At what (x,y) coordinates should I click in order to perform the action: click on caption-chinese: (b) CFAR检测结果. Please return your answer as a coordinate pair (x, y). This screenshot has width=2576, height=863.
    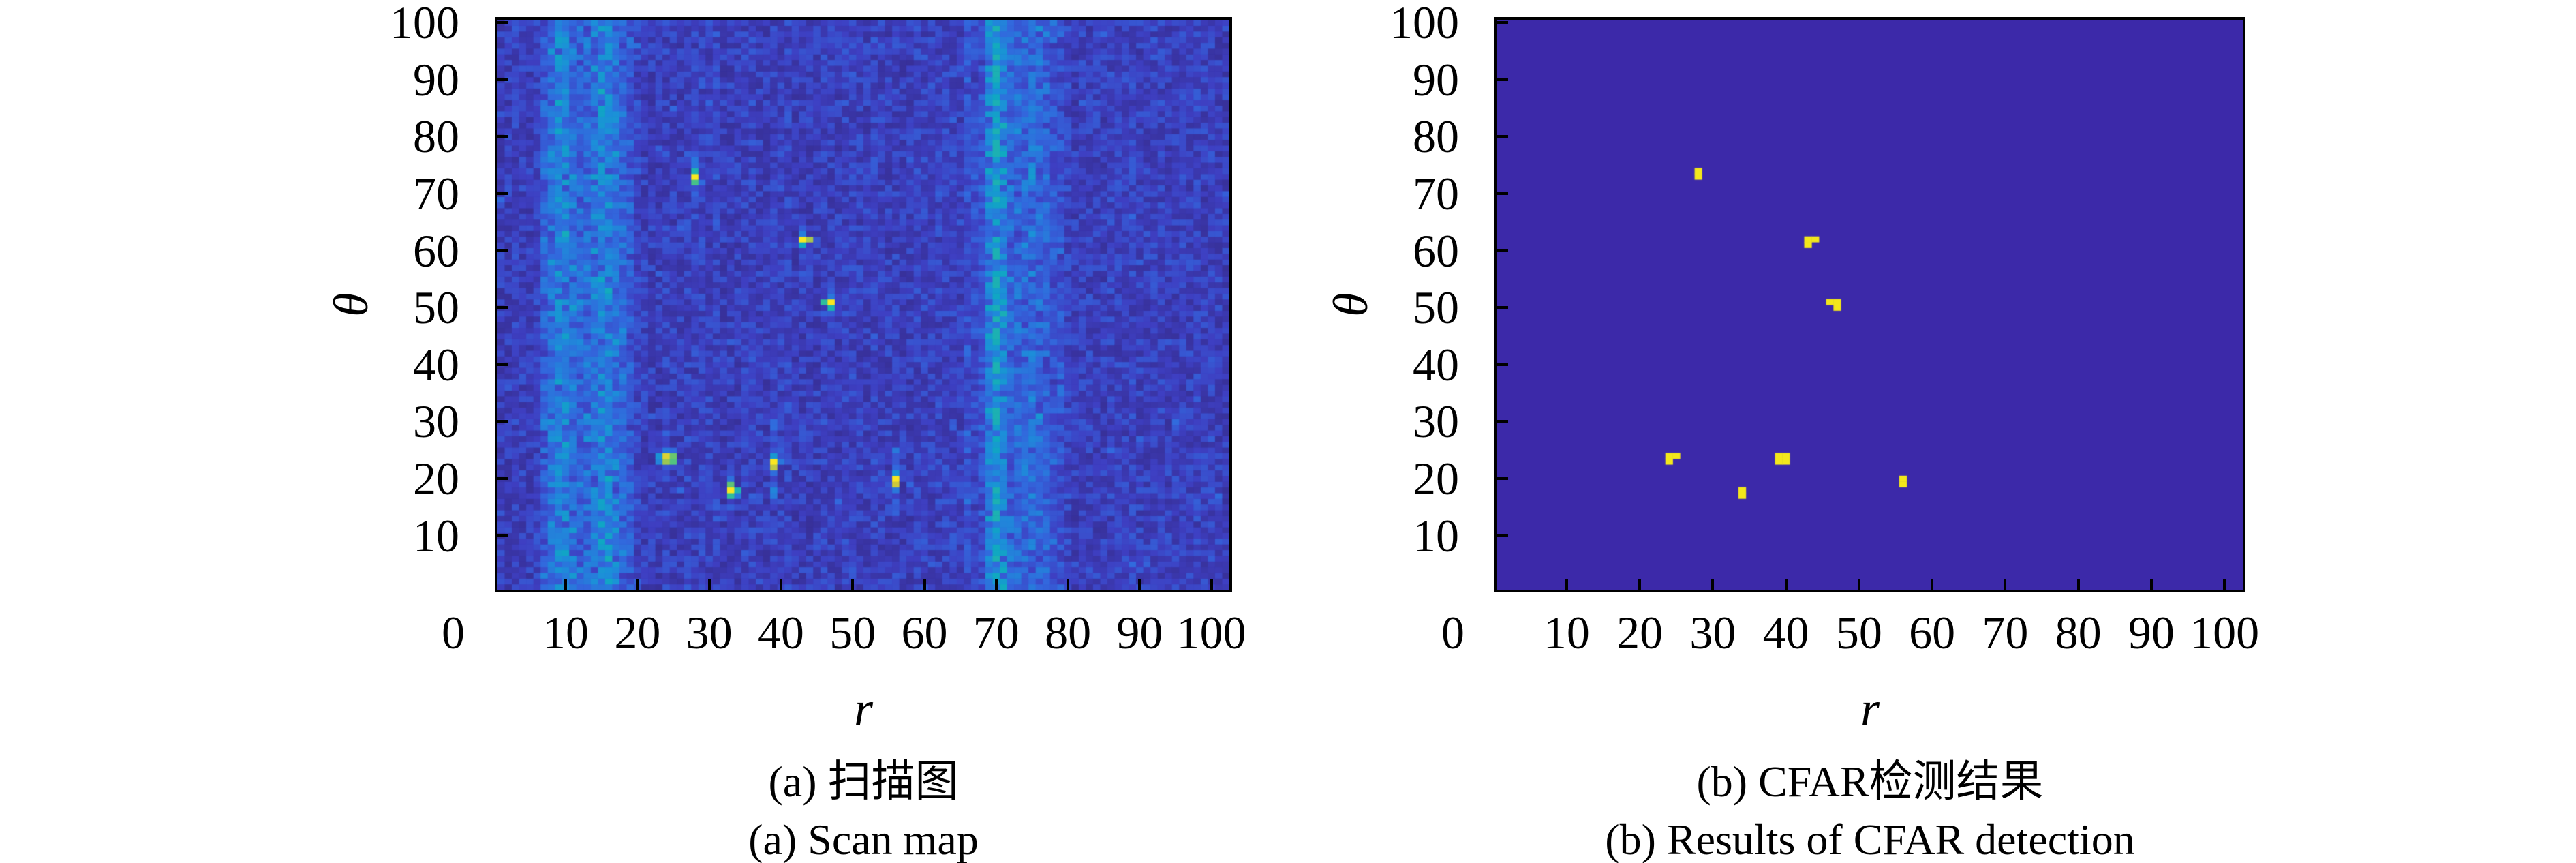
    Looking at the image, I should click on (1870, 781).